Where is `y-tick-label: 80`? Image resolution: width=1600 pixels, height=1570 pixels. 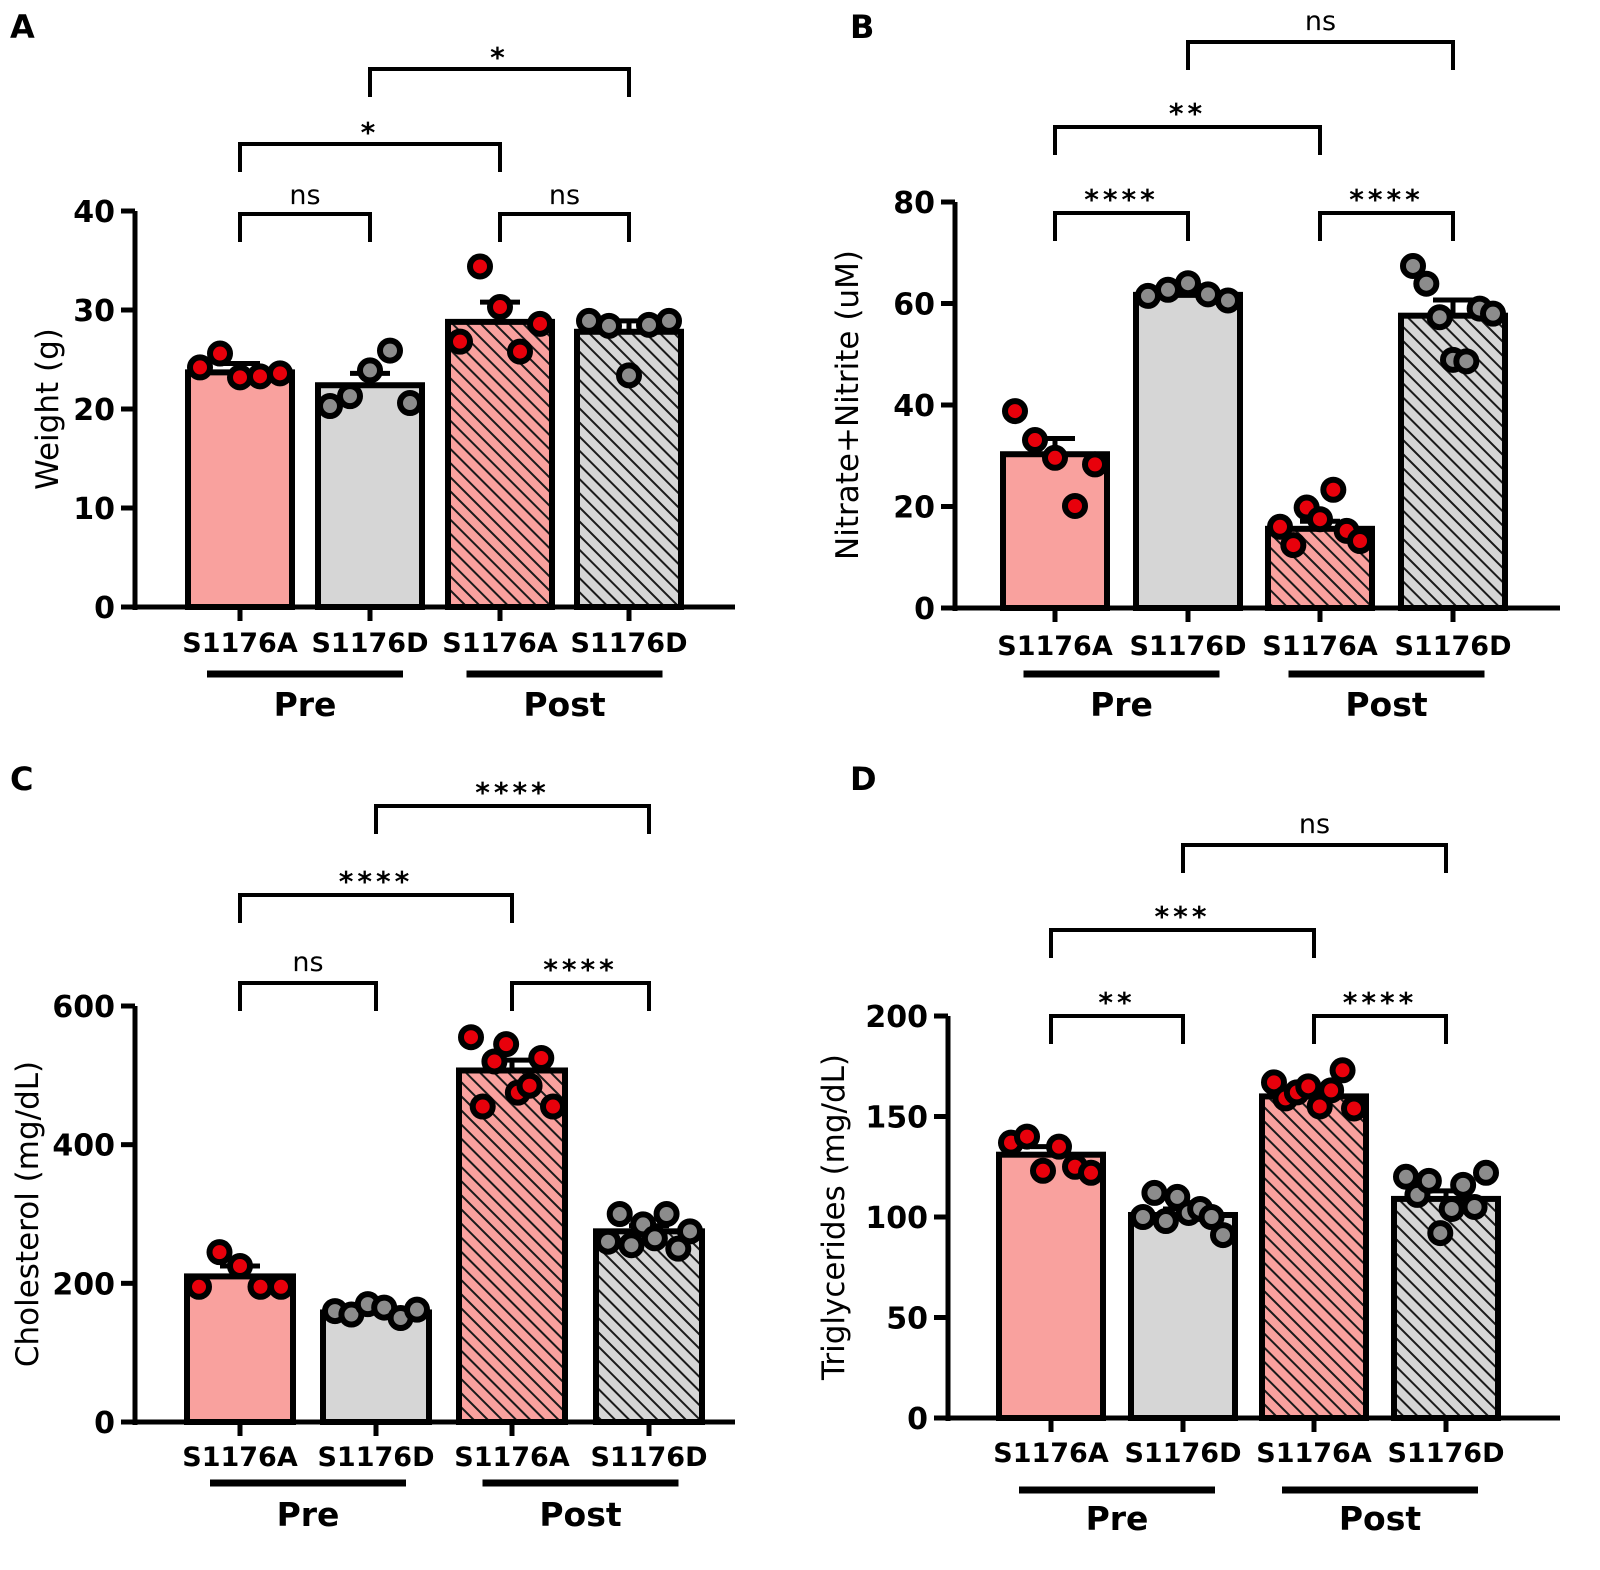
y-tick-label: 80 is located at coordinates (914, 203).